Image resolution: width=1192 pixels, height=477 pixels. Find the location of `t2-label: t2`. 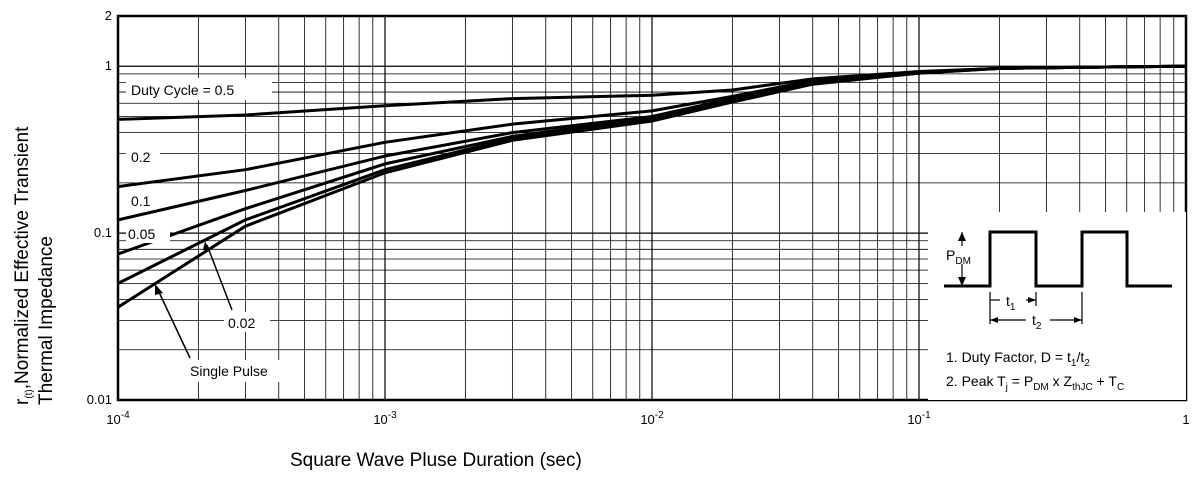

t2-label: t2 is located at coordinates (1037, 322).